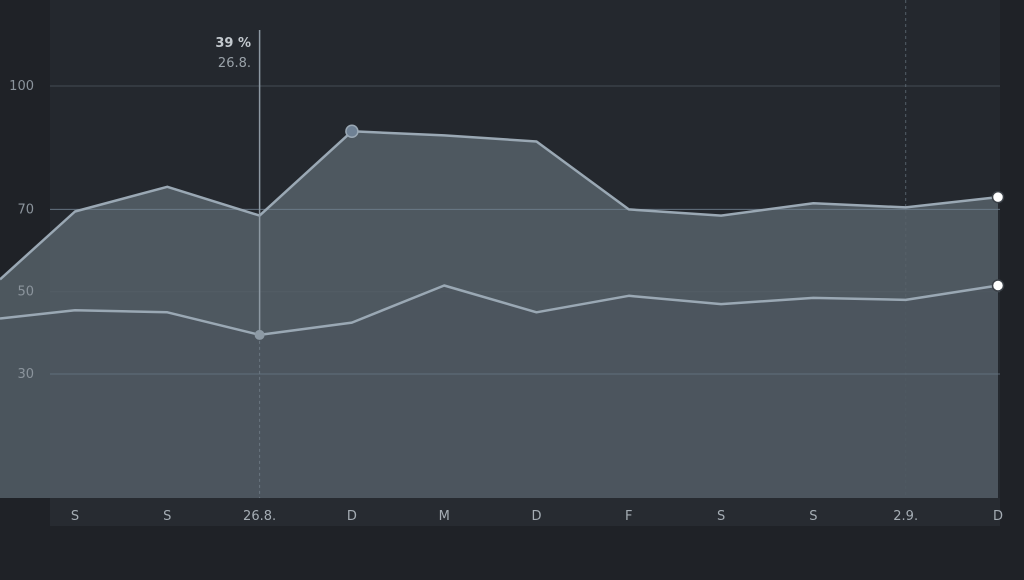  What do you see at coordinates (628, 516) in the screenshot?
I see `x-tick-label: F` at bounding box center [628, 516].